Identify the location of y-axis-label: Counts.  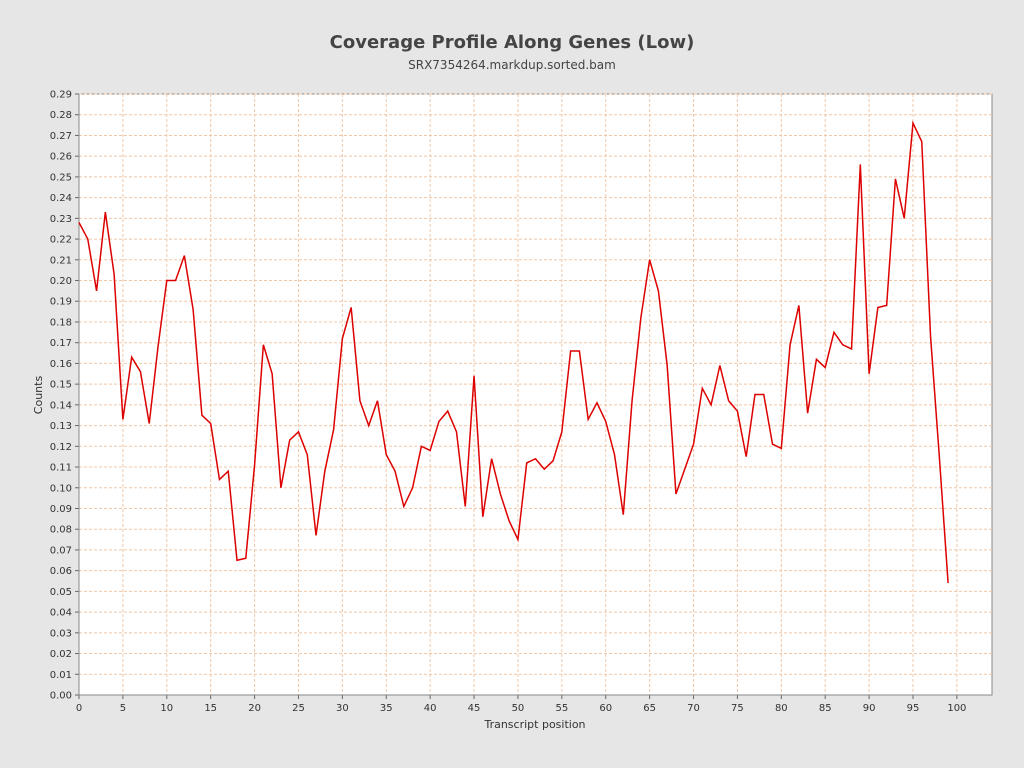
(38, 395).